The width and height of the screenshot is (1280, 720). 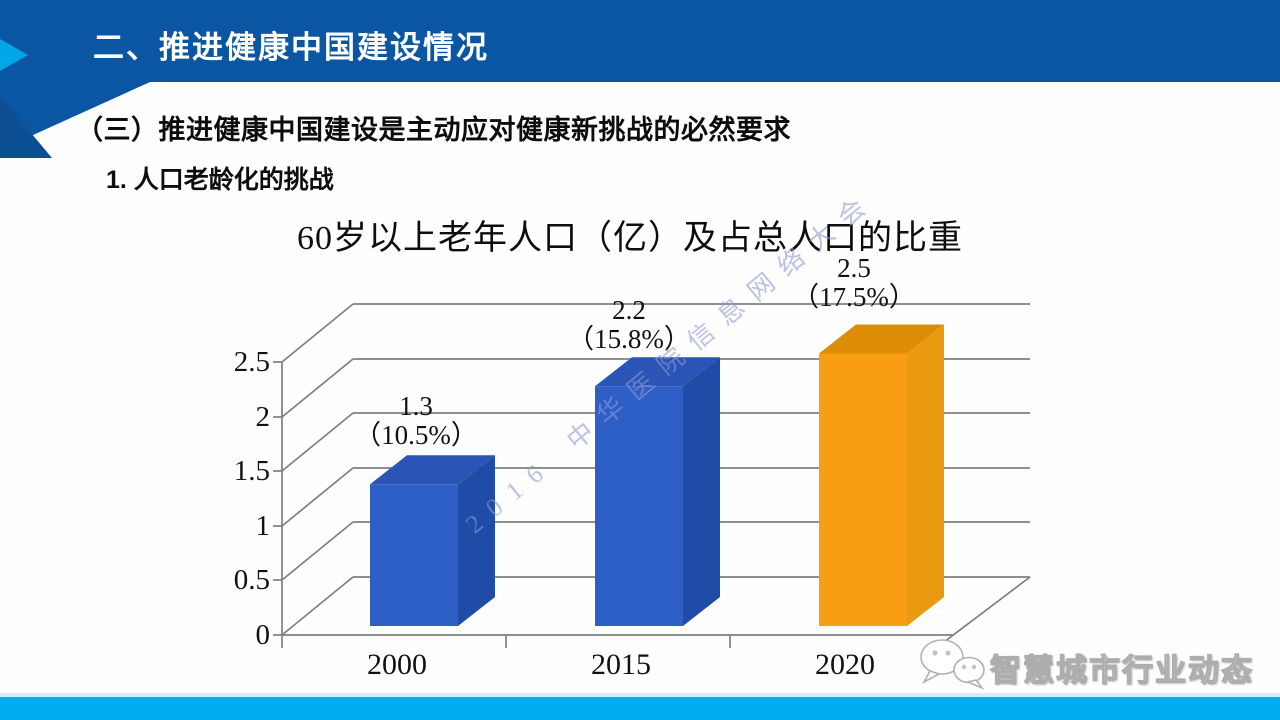 I want to click on ytick-2-5: 2.5, so click(x=251, y=362).